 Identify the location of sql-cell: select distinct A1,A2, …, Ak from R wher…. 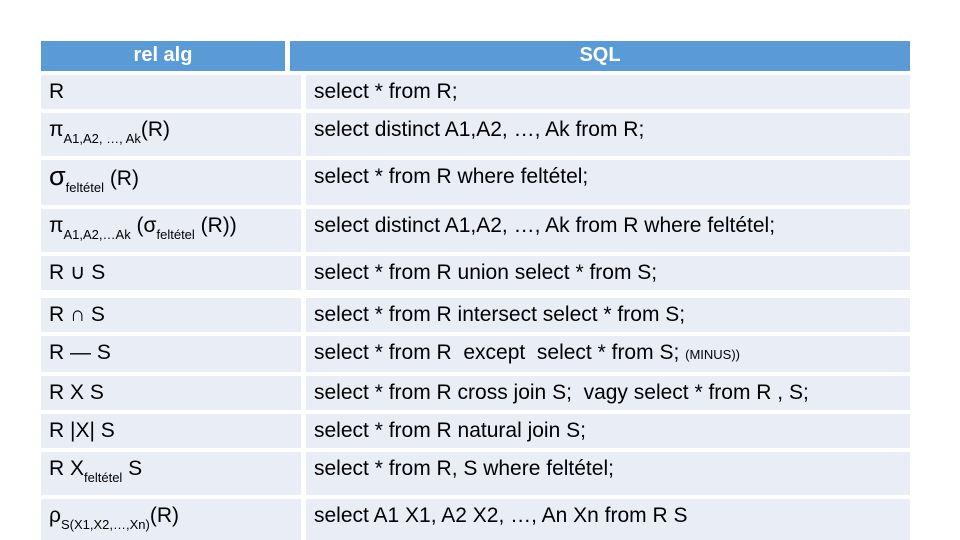
(608, 230).